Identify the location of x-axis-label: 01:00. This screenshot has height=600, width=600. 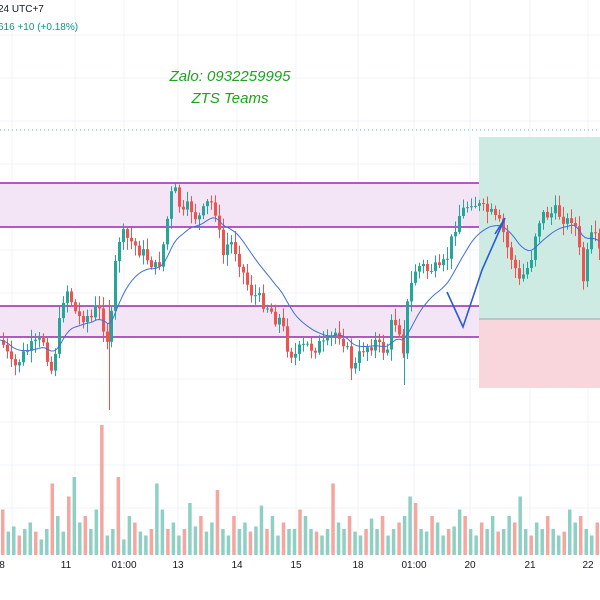
(414, 565).